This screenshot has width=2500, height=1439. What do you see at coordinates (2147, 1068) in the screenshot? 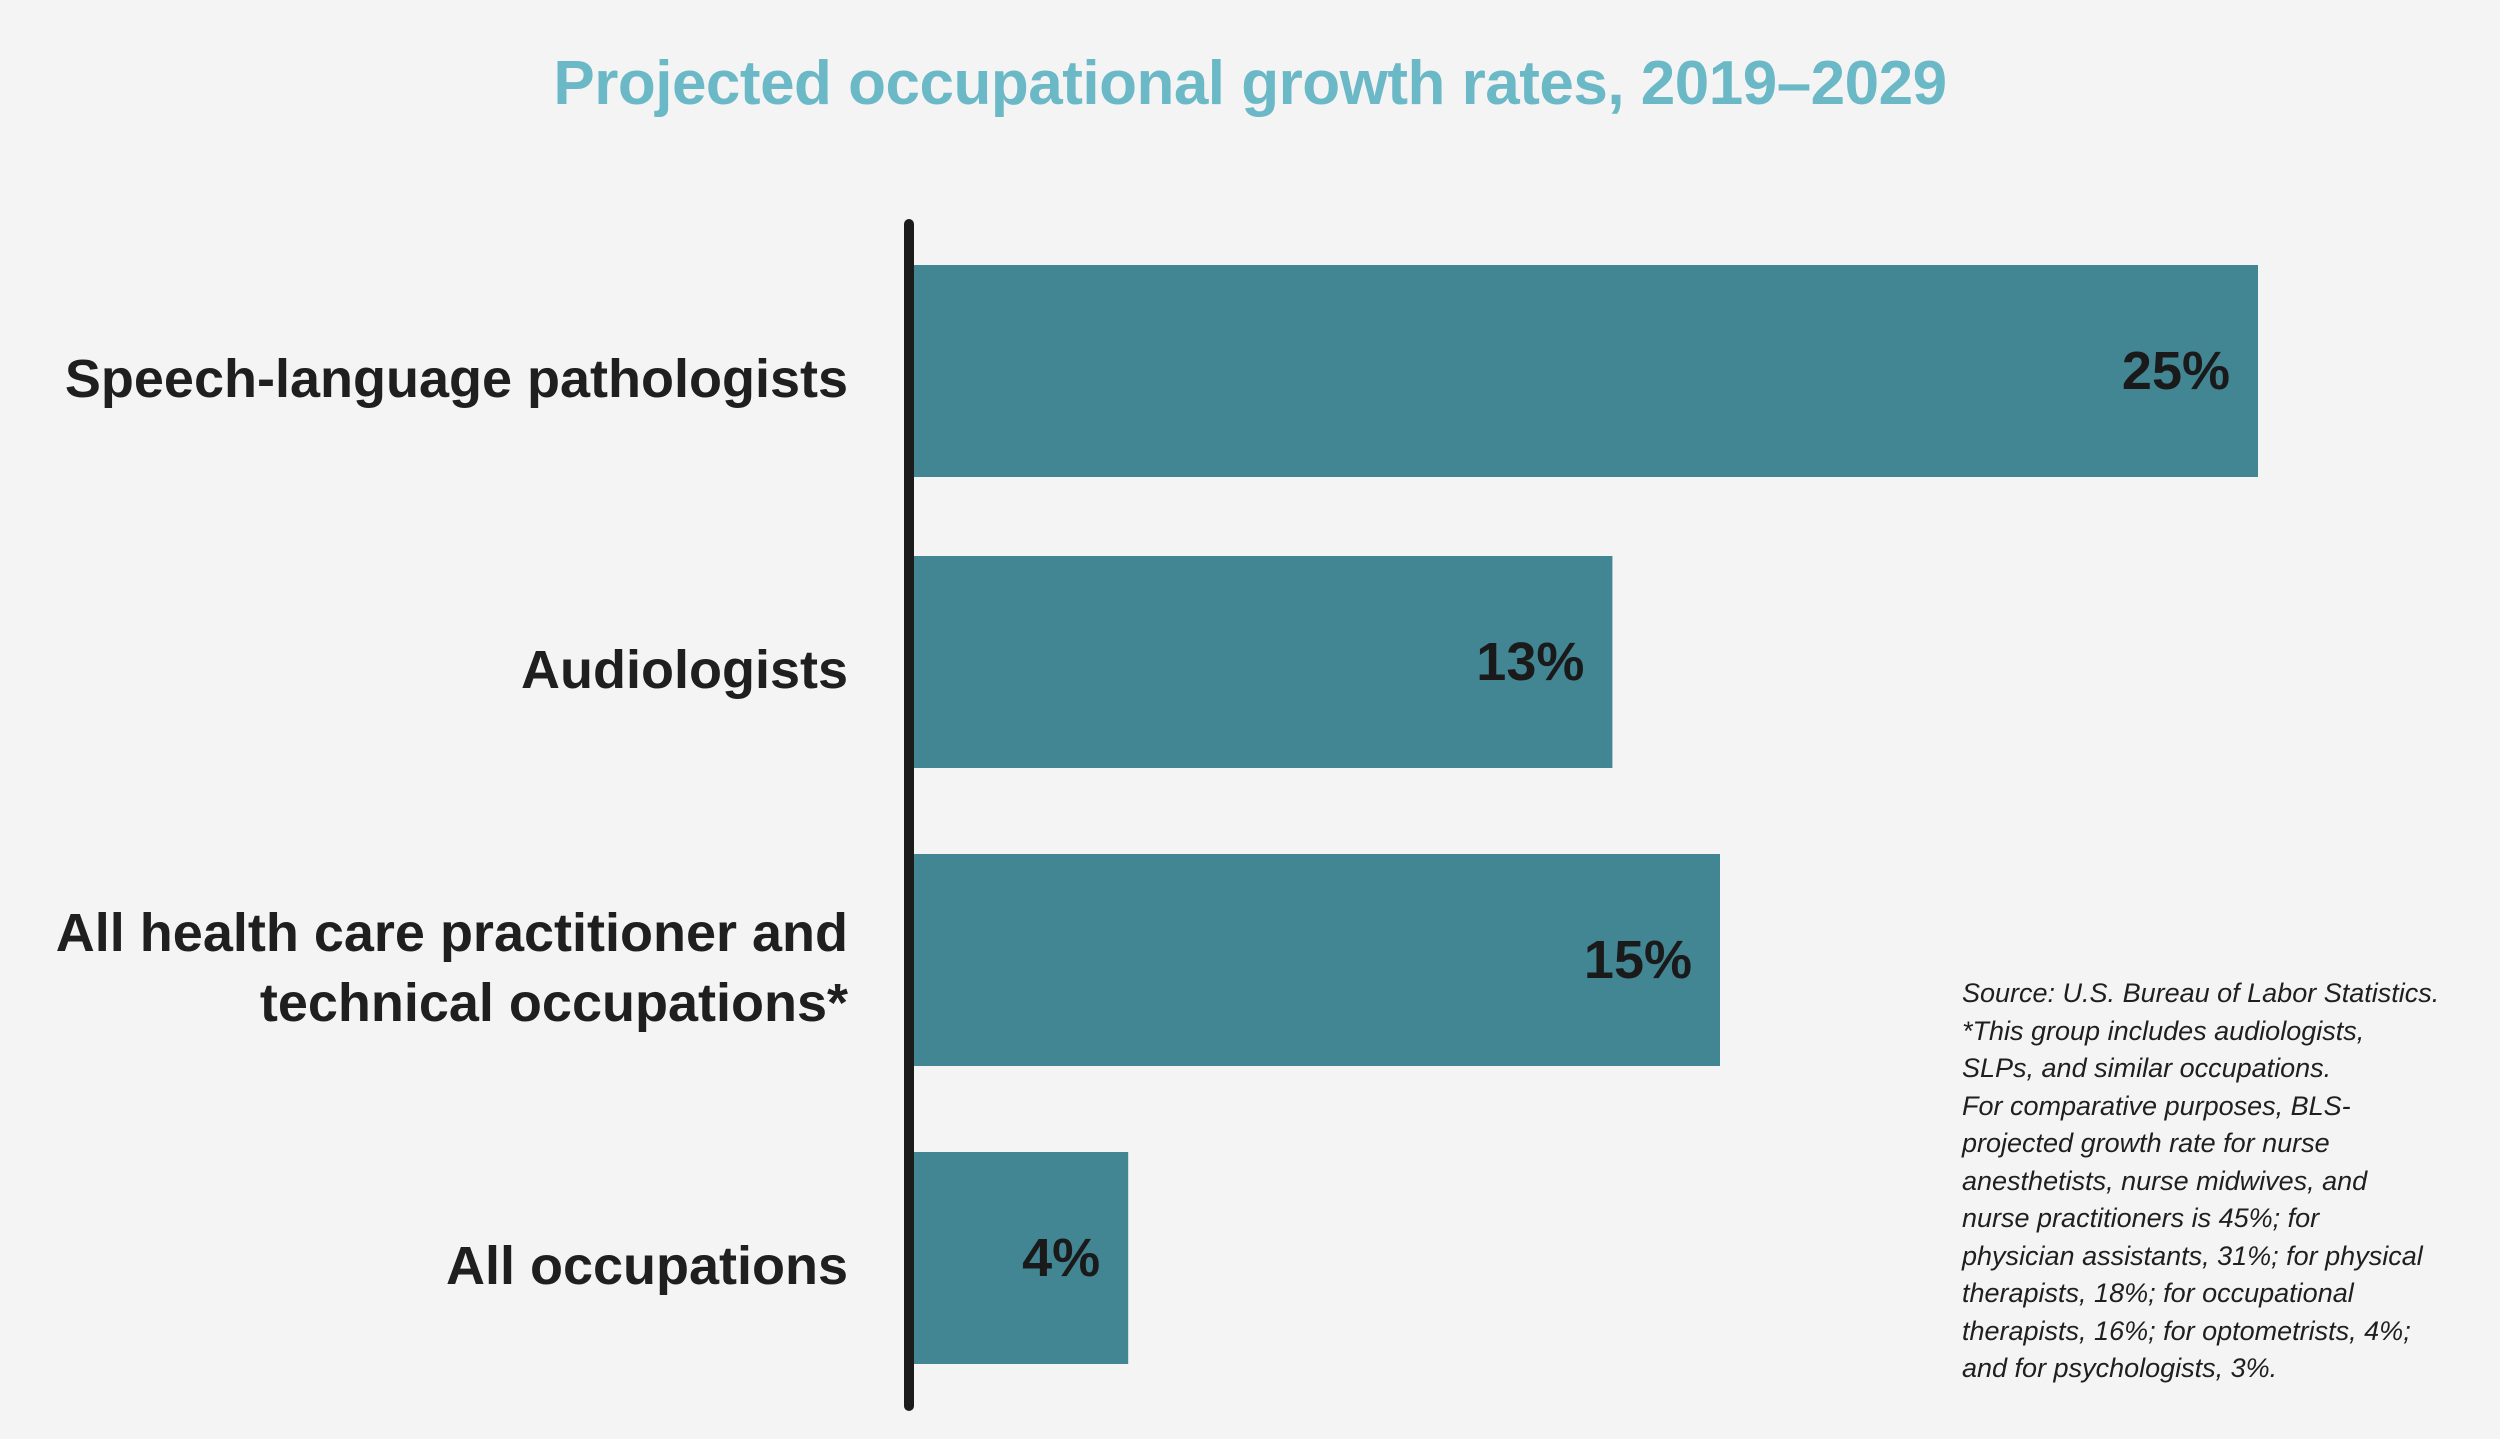
I see `source-note-line: SLPs, and similar occupations.` at bounding box center [2147, 1068].